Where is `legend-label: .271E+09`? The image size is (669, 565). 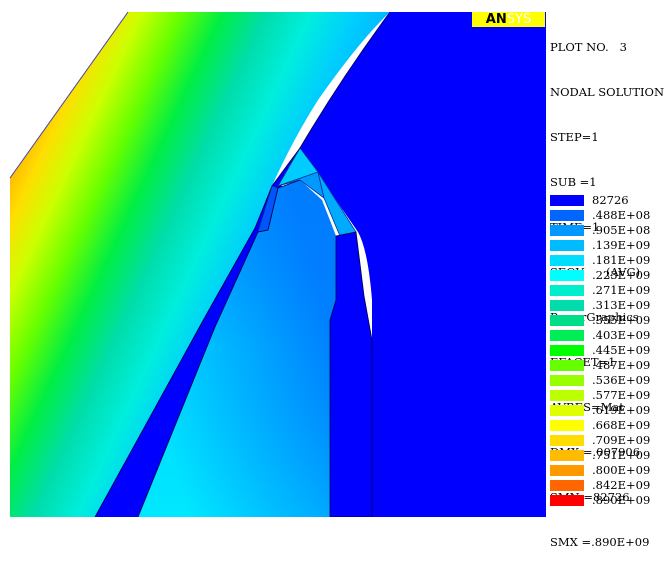
legend-label: .271E+09 is located at coordinates (621, 290).